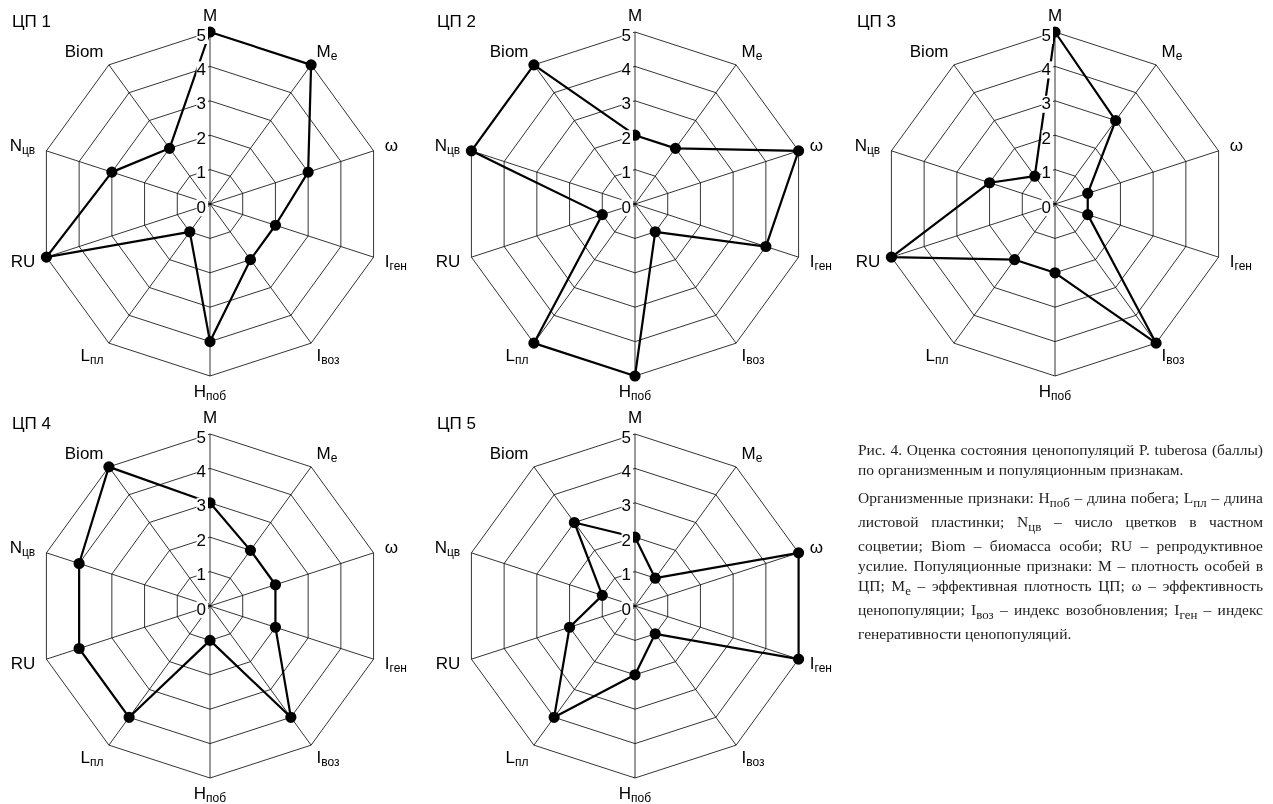 Image resolution: width=1273 pixels, height=804 pixels. What do you see at coordinates (456, 424) in the screenshot?
I see `chart-title: ЦП 5` at bounding box center [456, 424].